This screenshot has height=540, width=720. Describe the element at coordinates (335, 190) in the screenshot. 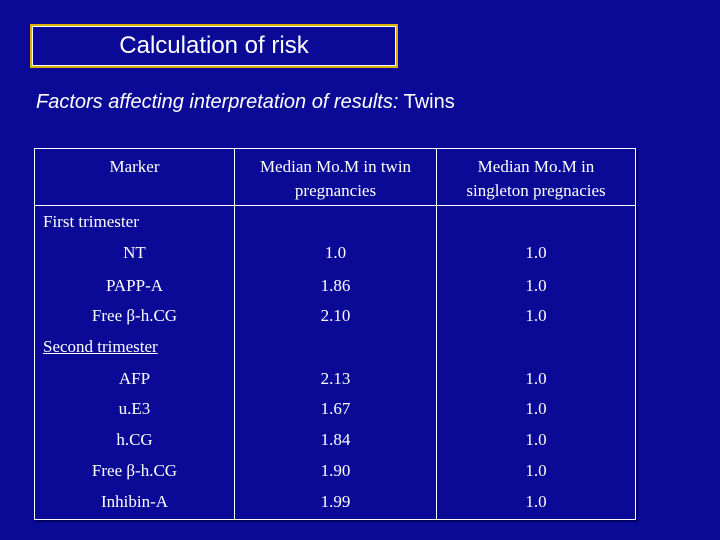

I see `header-twin-line2: pregnancies` at that location.